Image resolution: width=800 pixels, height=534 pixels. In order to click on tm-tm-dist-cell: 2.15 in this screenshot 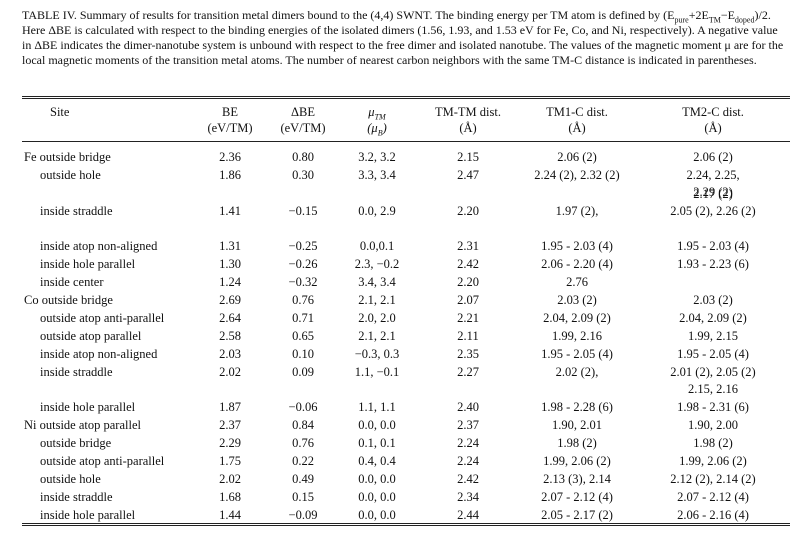, I will do `click(468, 157)`.